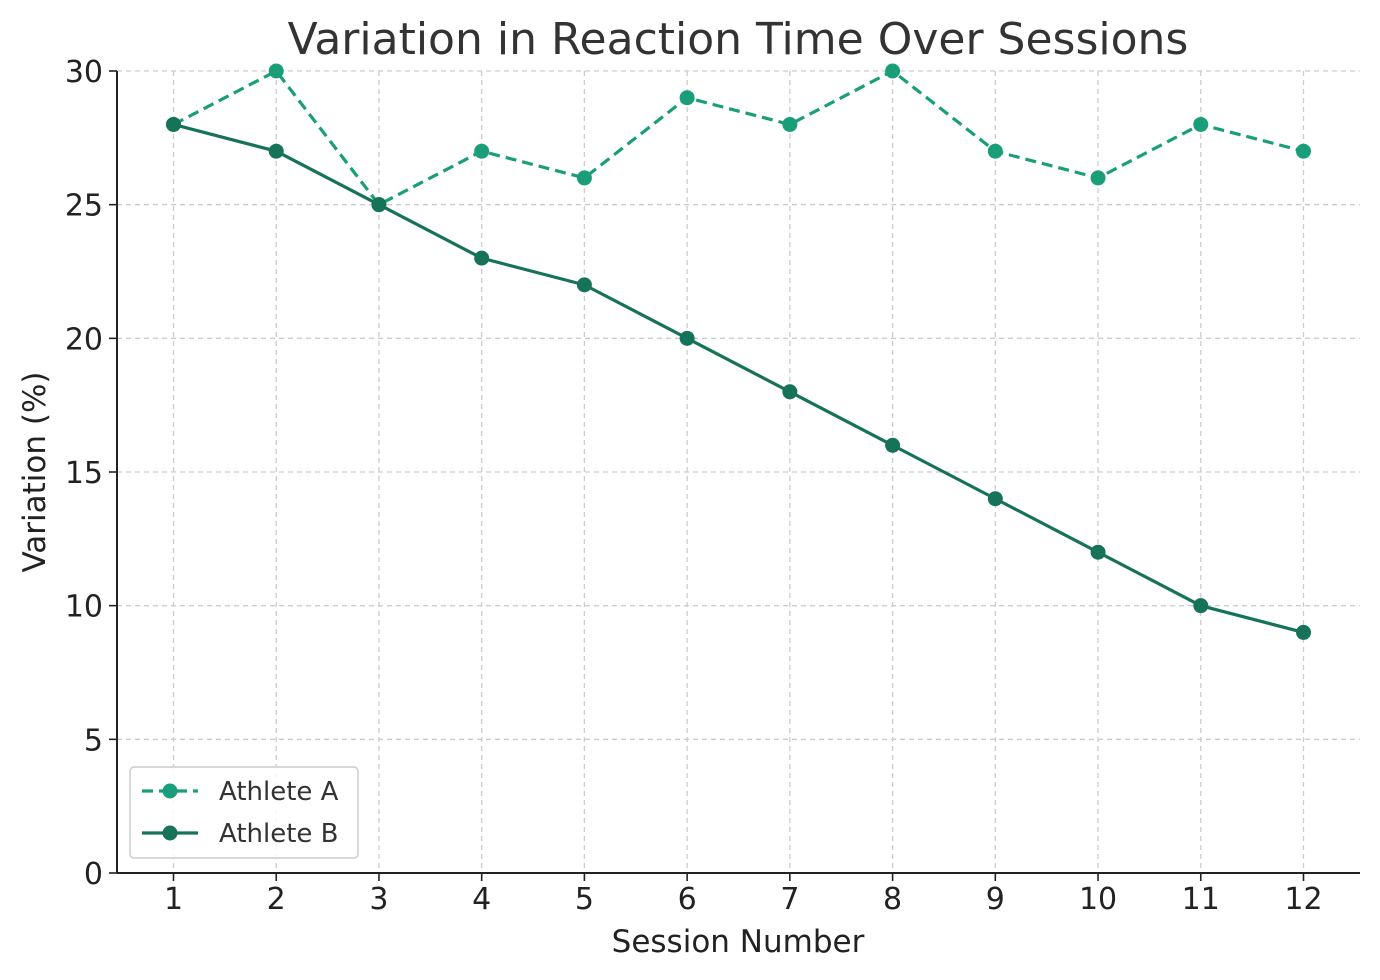 Image resolution: width=1380 pixels, height=980 pixels. Describe the element at coordinates (1303, 899) in the screenshot. I see `x-tick-label: 12` at that location.